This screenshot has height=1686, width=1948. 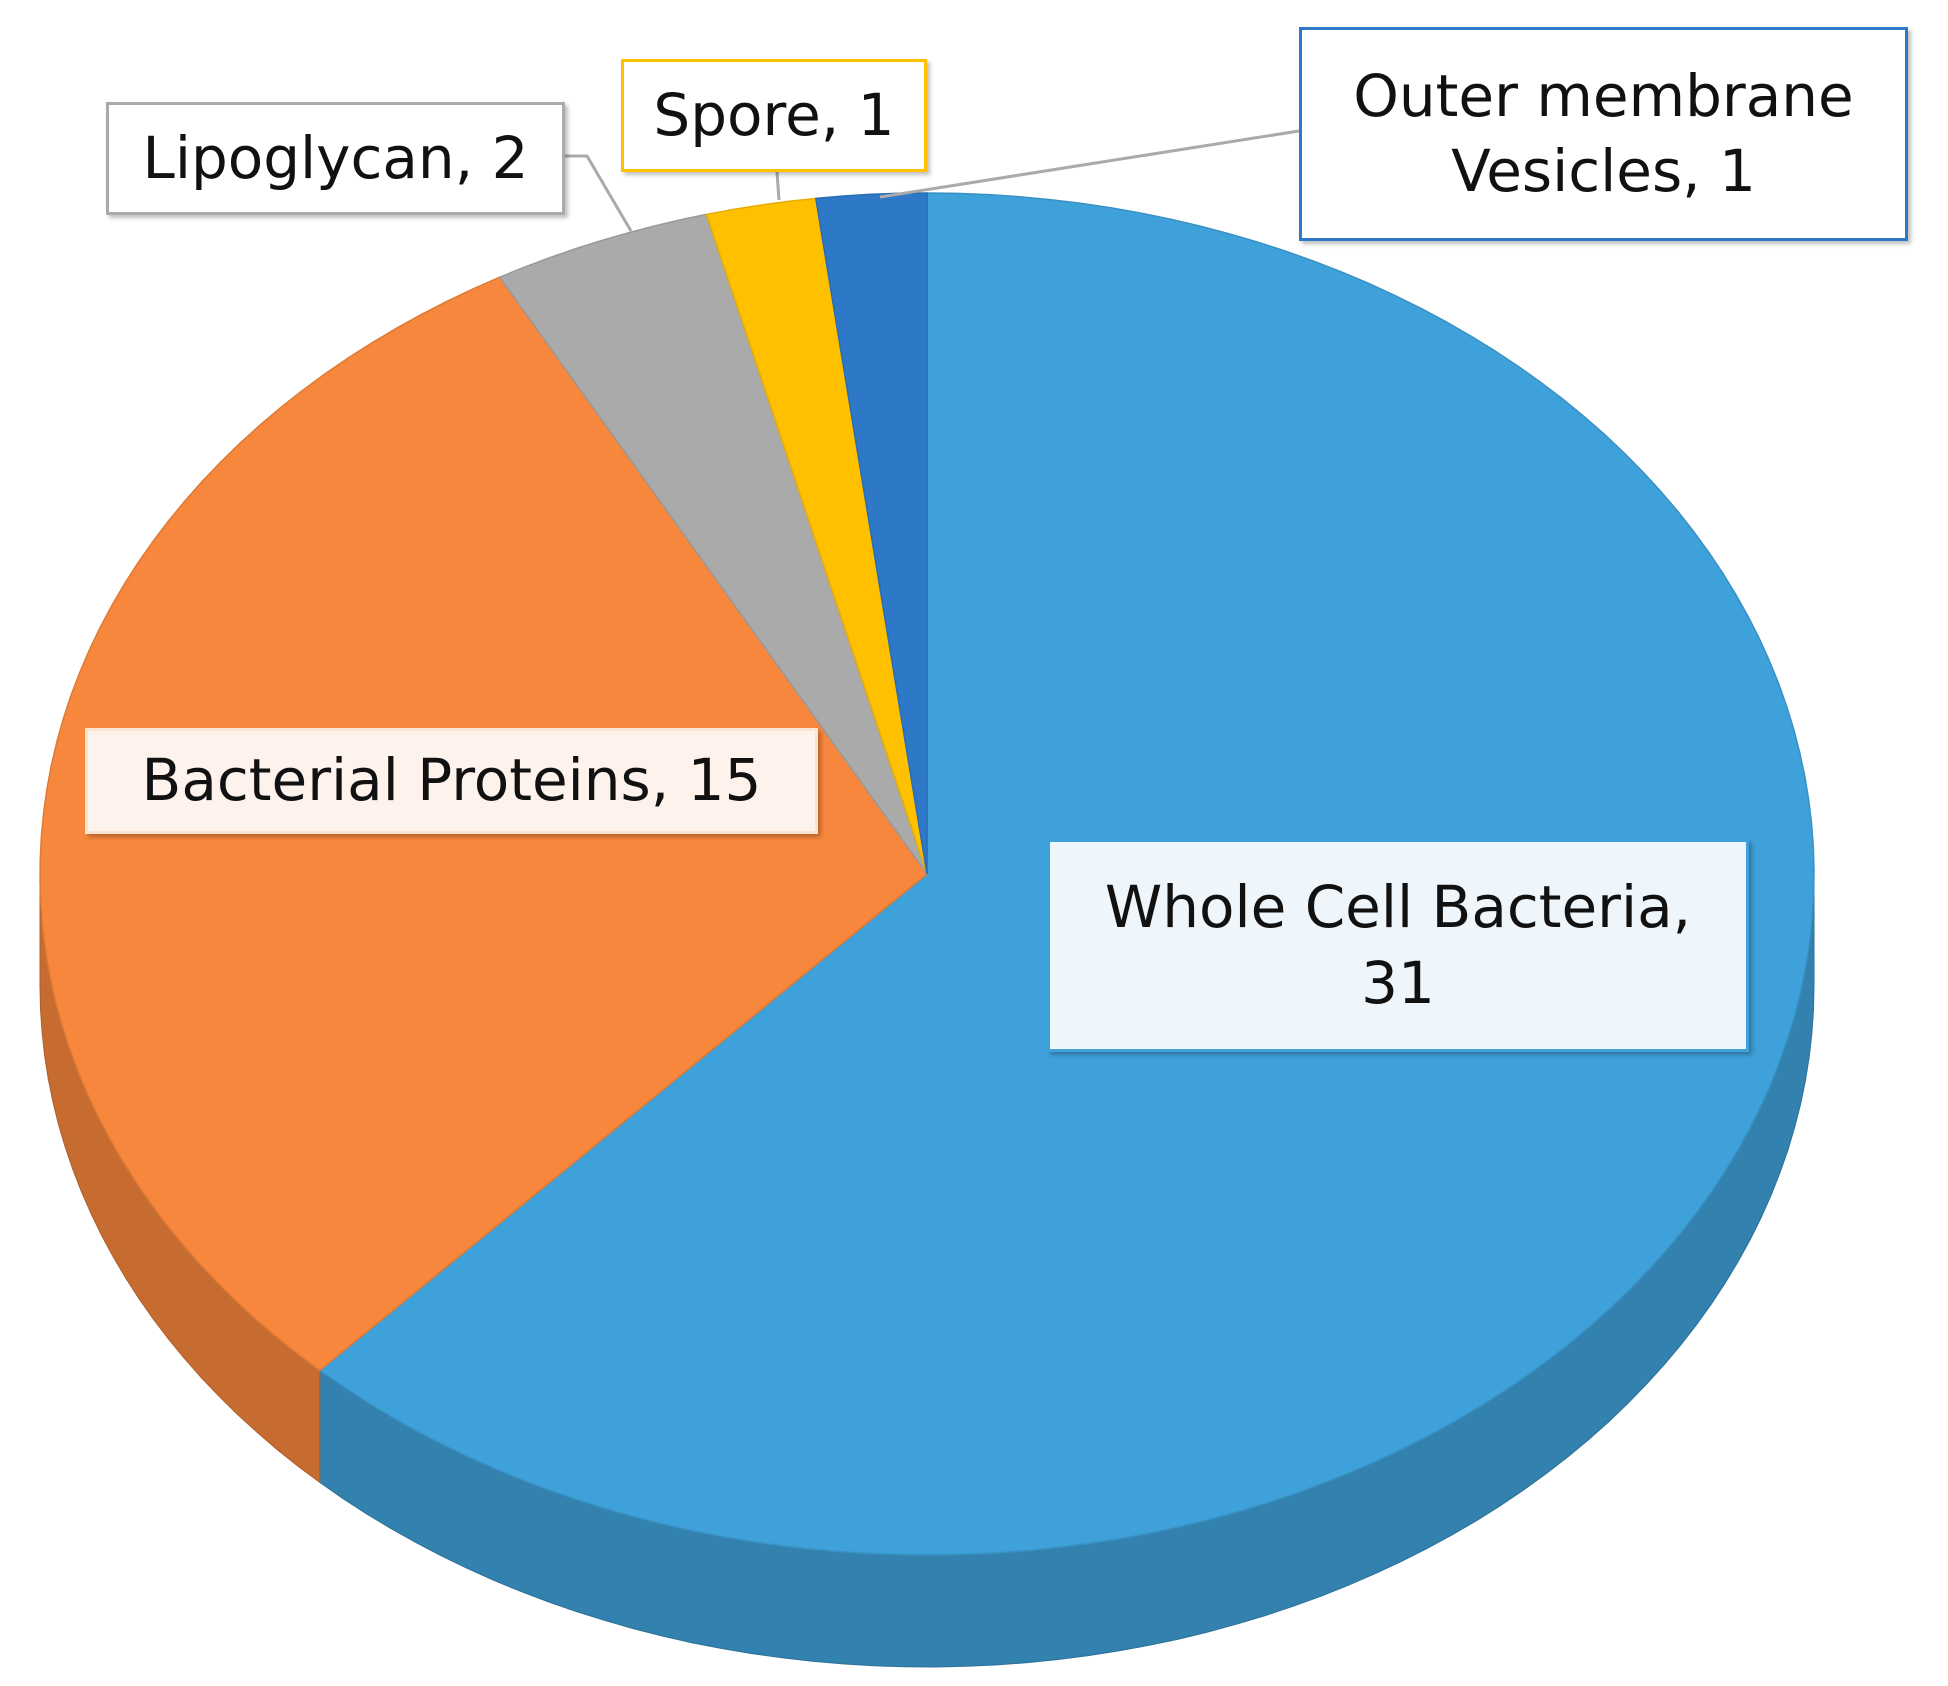 What do you see at coordinates (1603, 134) in the screenshot?
I see `data-label: Outer membrane Vesicles, 1` at bounding box center [1603, 134].